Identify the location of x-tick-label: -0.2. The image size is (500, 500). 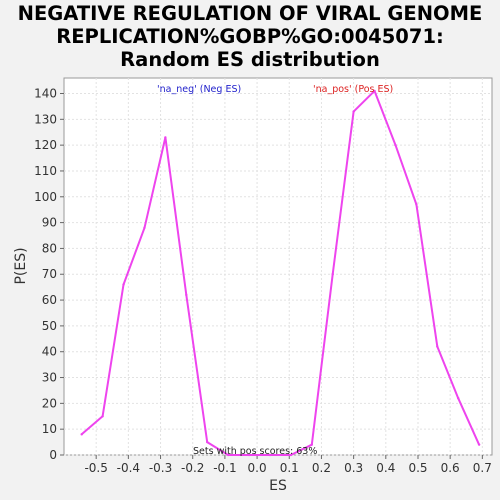
(192, 468).